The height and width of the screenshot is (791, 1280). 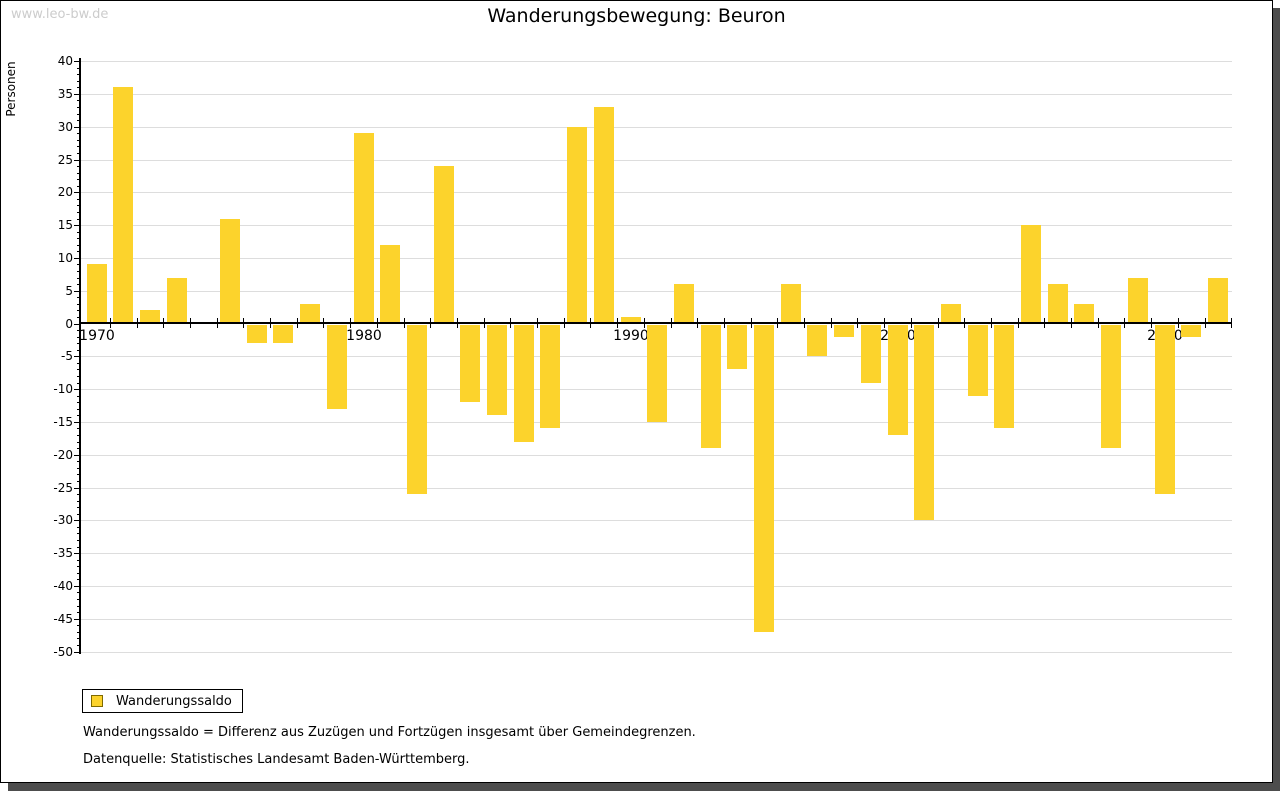 I want to click on bar-2008, so click(x=1111, y=386).